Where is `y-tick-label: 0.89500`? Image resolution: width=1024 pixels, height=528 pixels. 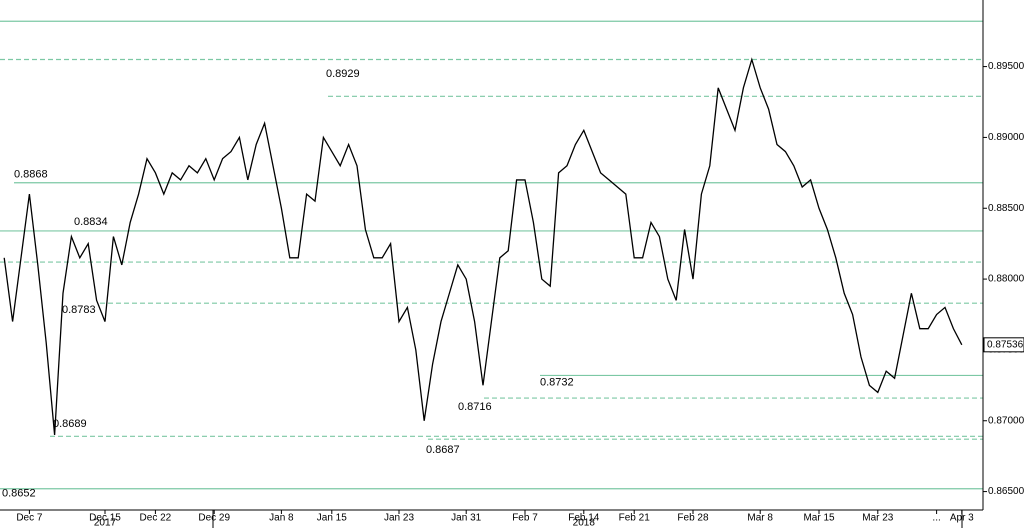 y-tick-label: 0.89500 is located at coordinates (1006, 66).